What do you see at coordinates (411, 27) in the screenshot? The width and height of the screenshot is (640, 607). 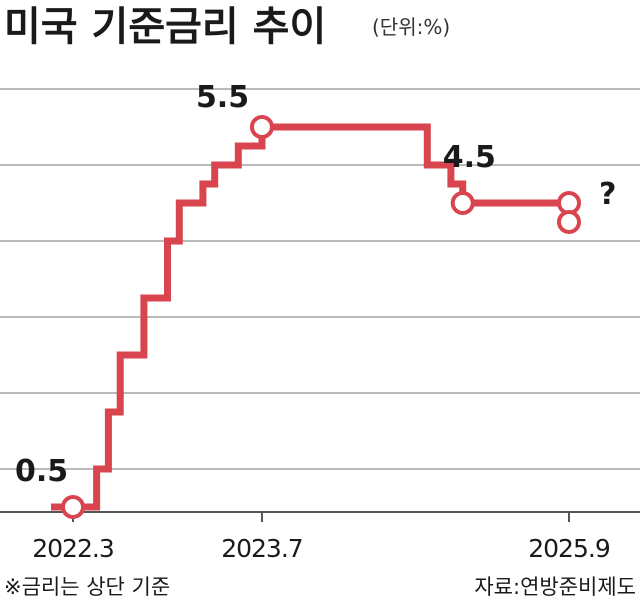 I see `unit-label: (단위:%)` at bounding box center [411, 27].